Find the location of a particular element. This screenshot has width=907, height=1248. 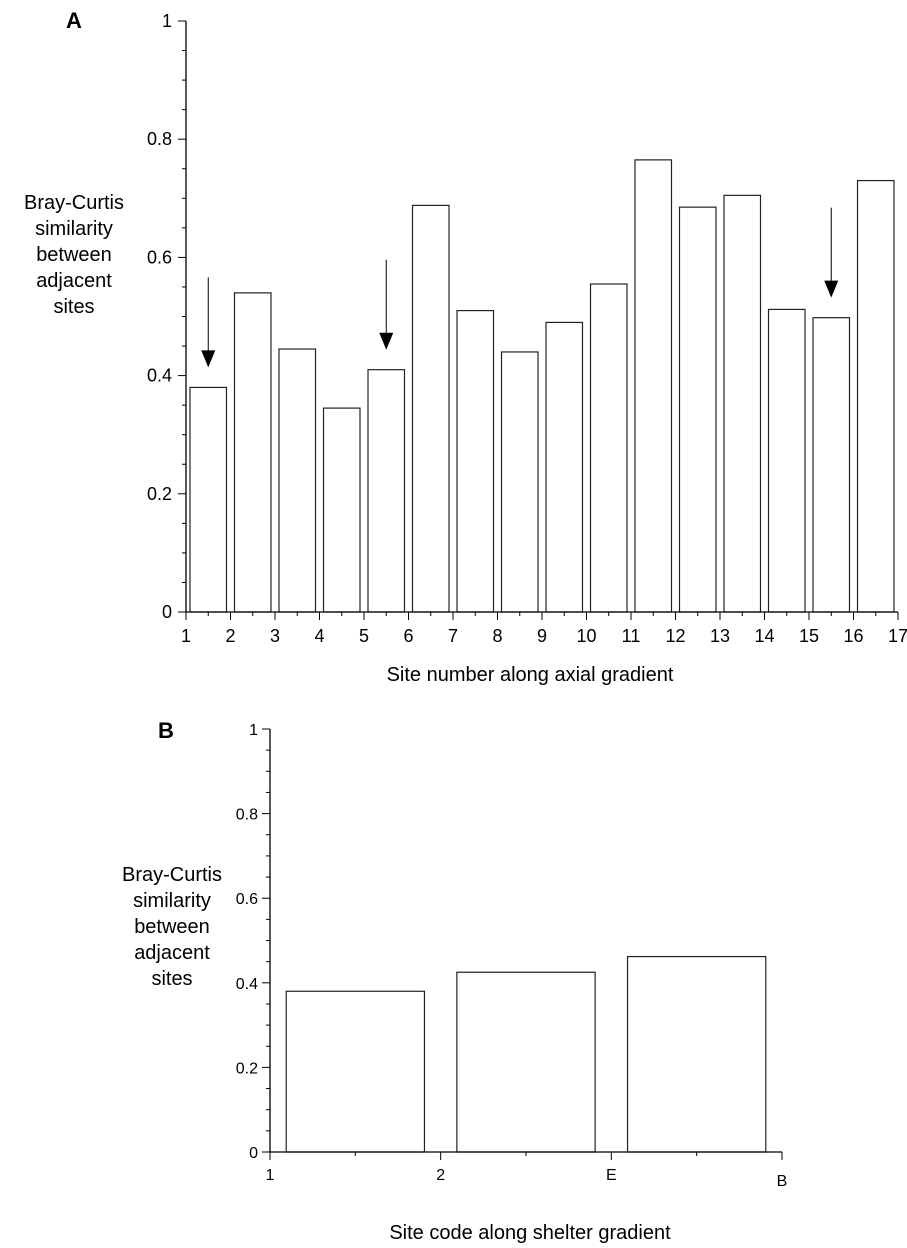

panel-b-ylabel-line: similarity is located at coordinates (172, 901).